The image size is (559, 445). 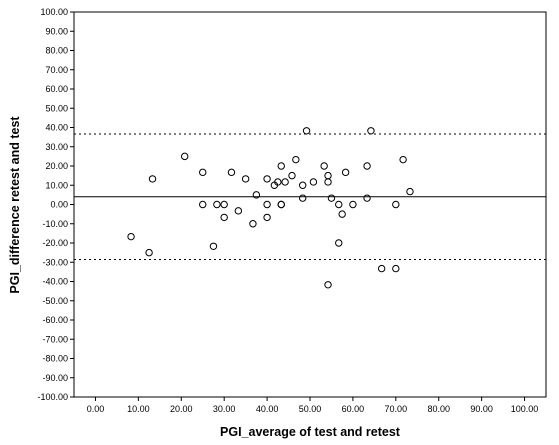 I want to click on y-tick-label: 90.00, so click(x=56, y=31).